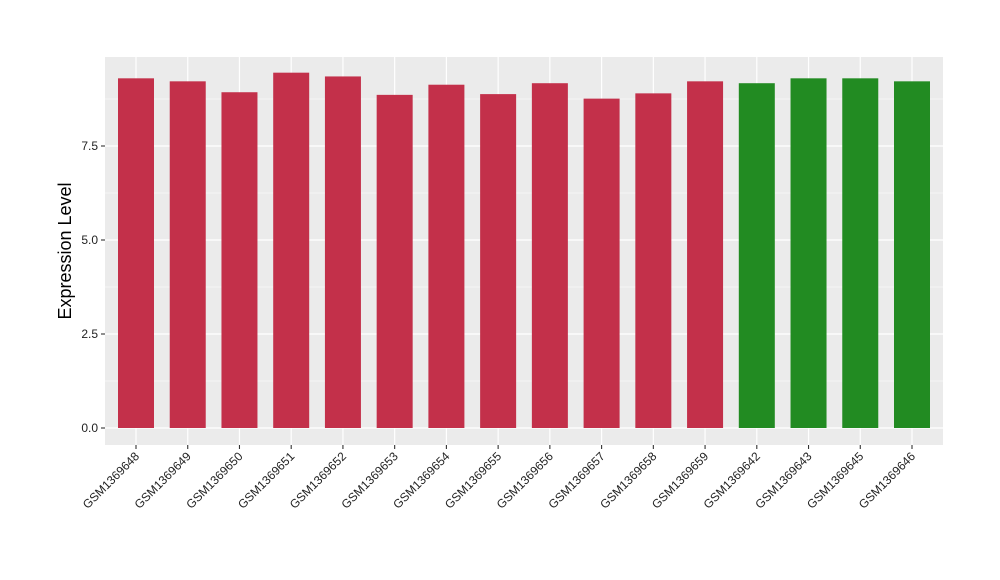  I want to click on bar-GSM1369650, so click(239, 260).